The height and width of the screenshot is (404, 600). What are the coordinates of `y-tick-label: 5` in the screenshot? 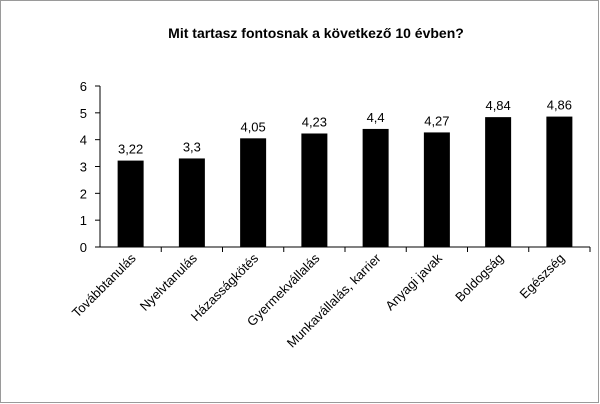 It's located at (83, 113).